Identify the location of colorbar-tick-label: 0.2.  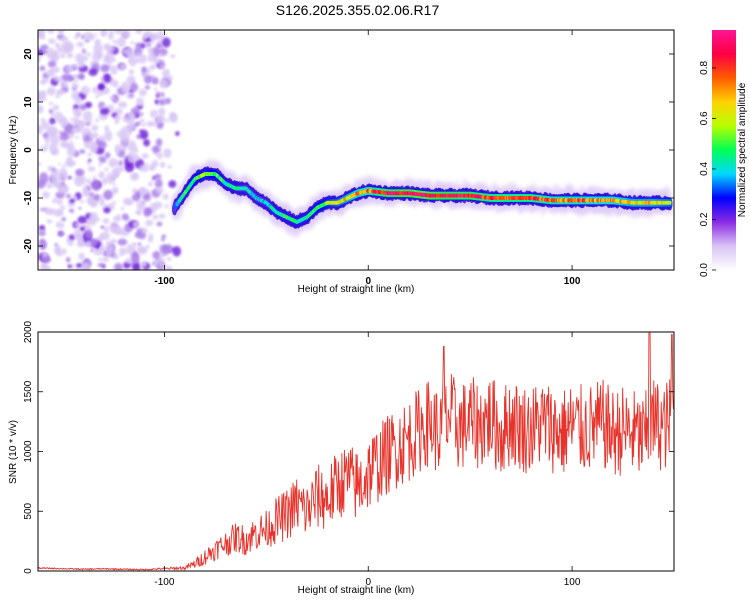
(704, 219).